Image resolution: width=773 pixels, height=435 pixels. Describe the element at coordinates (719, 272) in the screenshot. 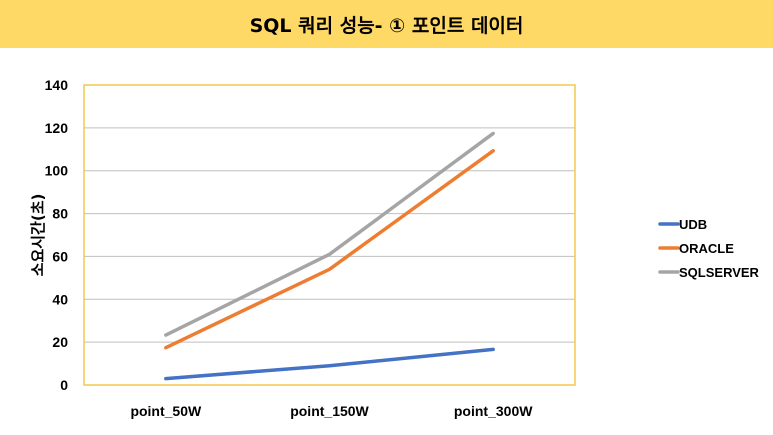

I see `legend-label: SQLSERVER` at that location.